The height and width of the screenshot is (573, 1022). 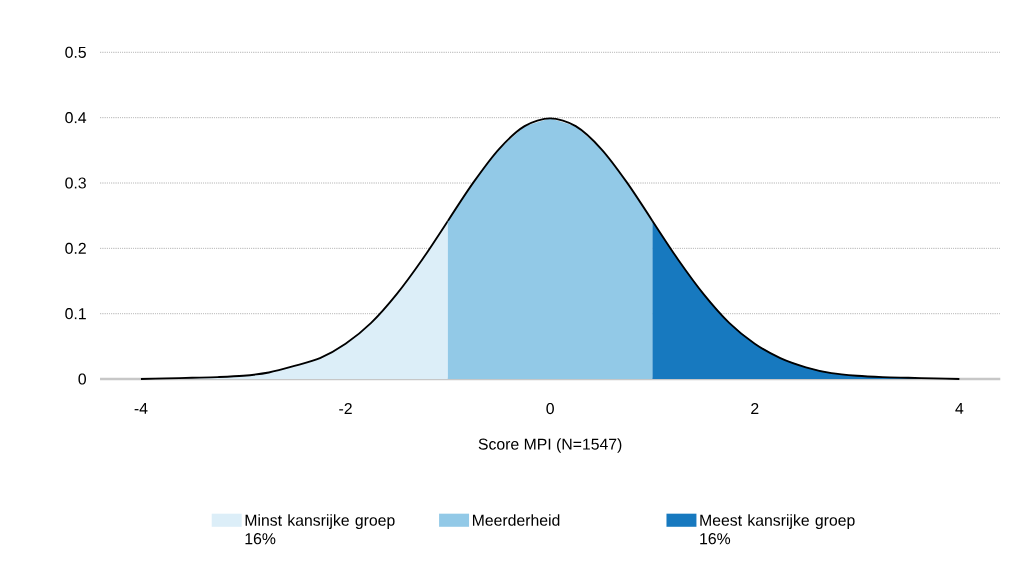 What do you see at coordinates (75, 314) in the screenshot?
I see `y-tick-label: 0.1` at bounding box center [75, 314].